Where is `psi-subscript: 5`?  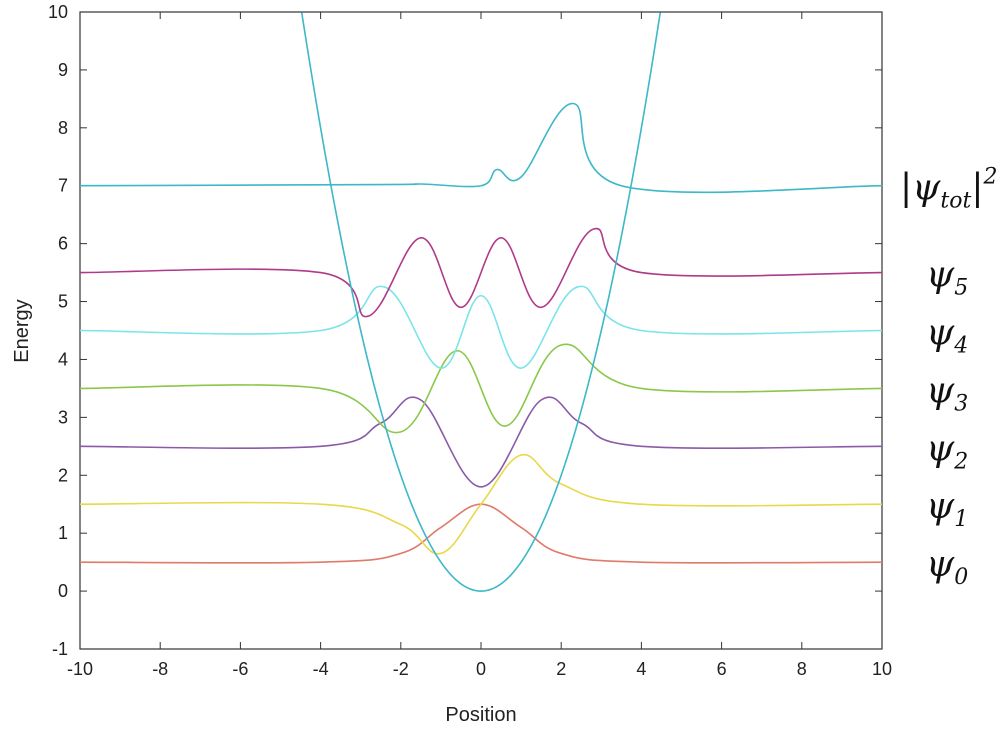
psi-subscript: 5 is located at coordinates (961, 288).